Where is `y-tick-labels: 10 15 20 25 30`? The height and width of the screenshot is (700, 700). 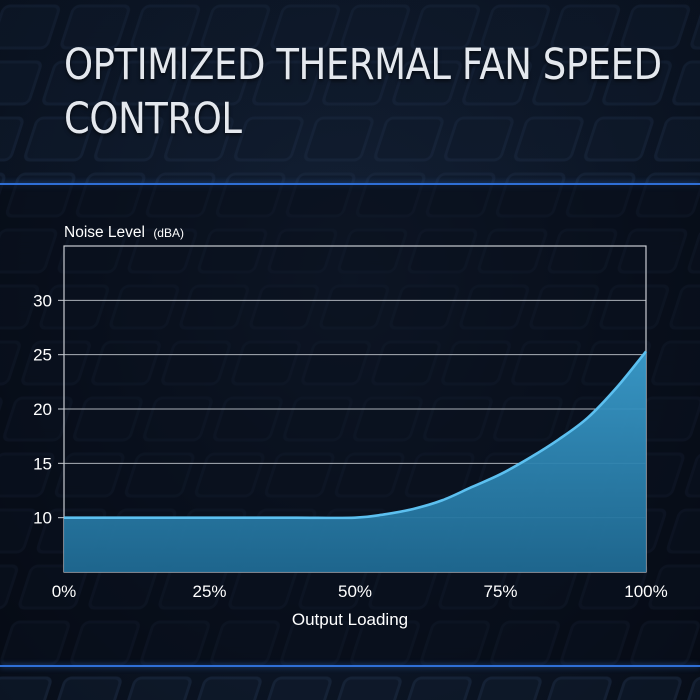
y-tick-labels: 10 15 20 25 30 is located at coordinates (42, 409).